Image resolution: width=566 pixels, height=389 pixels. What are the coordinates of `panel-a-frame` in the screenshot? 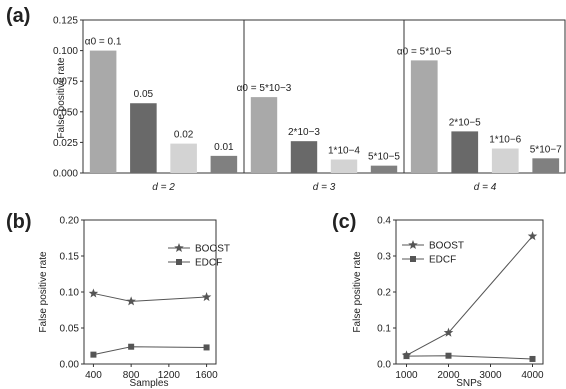 It's located at (484, 96).